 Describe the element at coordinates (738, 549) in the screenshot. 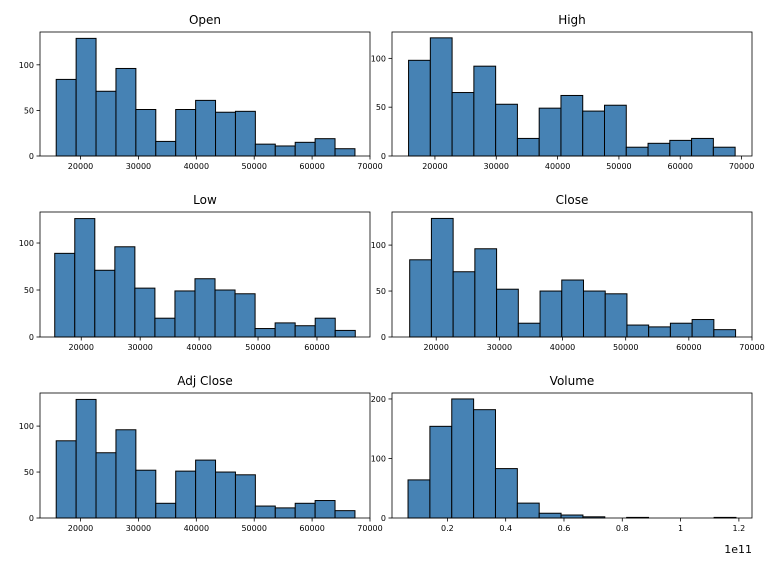

I see `offset-text: 1e11` at that location.